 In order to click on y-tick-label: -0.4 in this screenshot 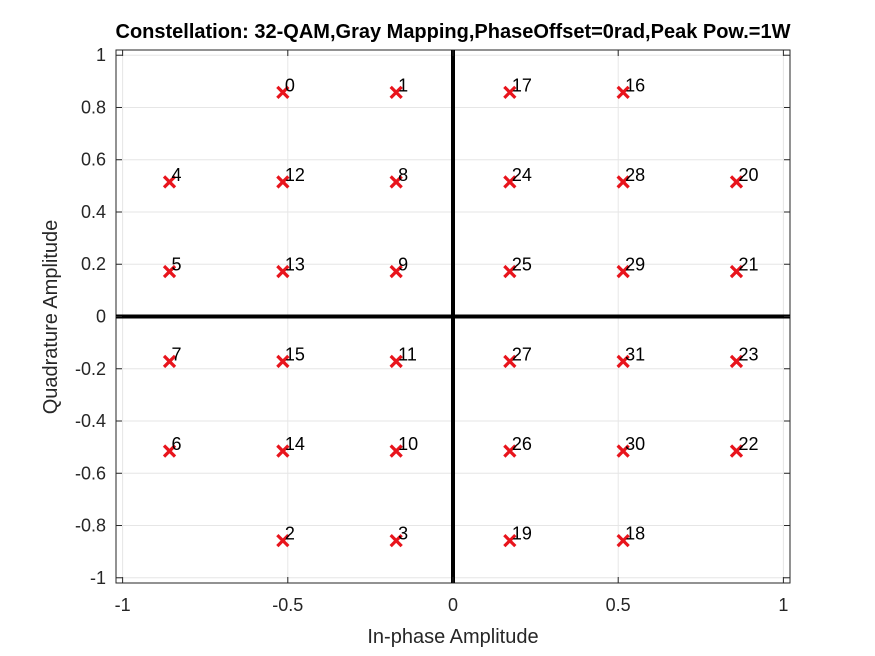, I will do `click(90, 421)`.